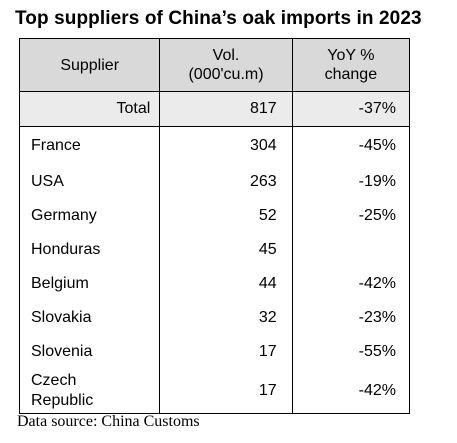 This screenshot has height=443, width=457. I want to click on table-row: Slovakia 32 -23%, so click(214, 318).